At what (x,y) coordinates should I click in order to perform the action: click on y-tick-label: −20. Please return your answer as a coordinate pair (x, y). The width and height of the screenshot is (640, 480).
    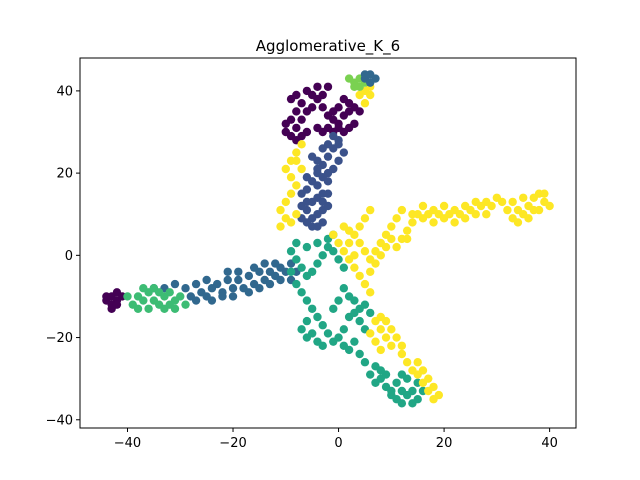
    Looking at the image, I should click on (59, 338).